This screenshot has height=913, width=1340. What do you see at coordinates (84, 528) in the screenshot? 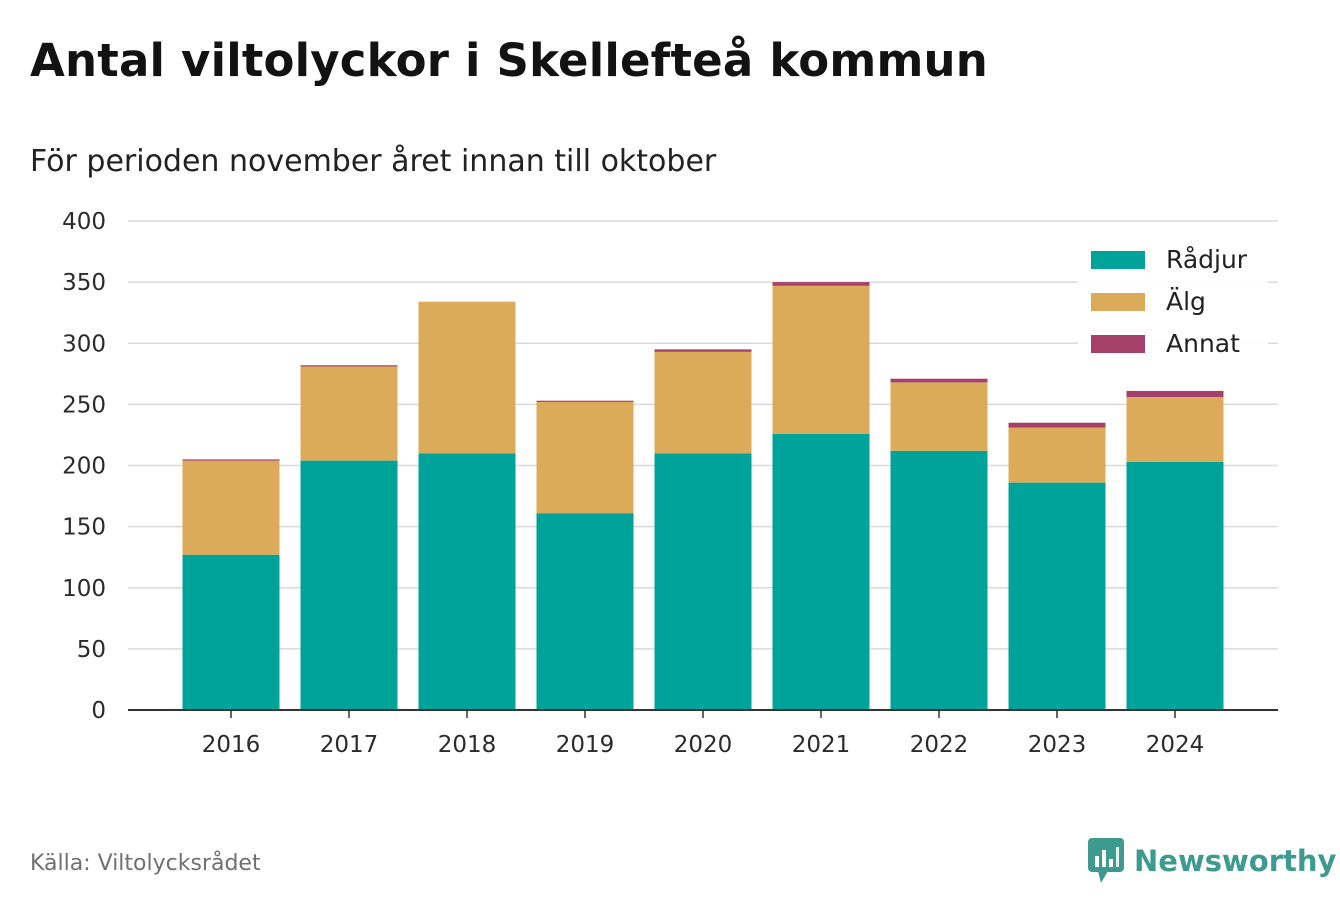
I see `y-tick-label: 150` at bounding box center [84, 528].